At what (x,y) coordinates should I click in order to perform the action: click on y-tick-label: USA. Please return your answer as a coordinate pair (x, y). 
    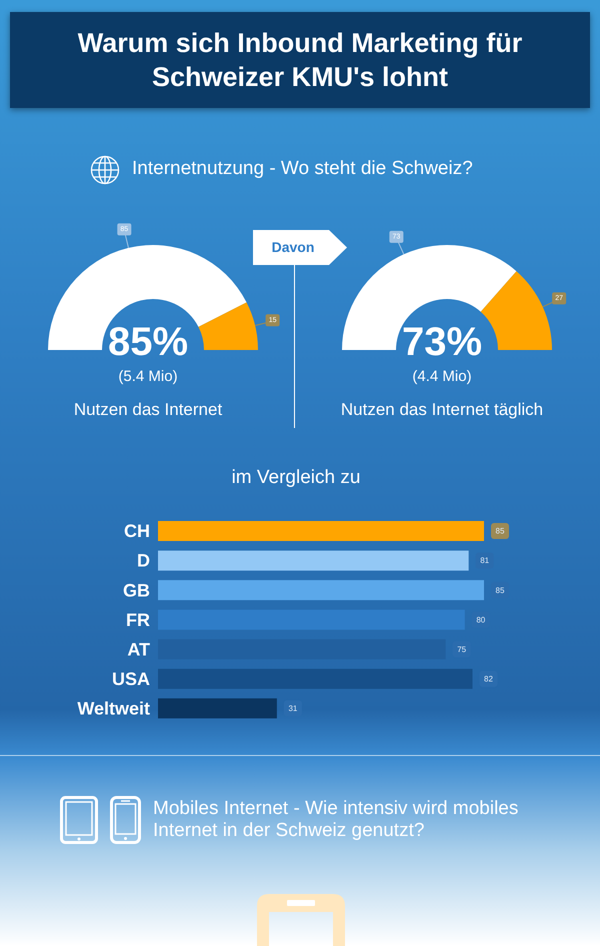
    Looking at the image, I should click on (131, 679).